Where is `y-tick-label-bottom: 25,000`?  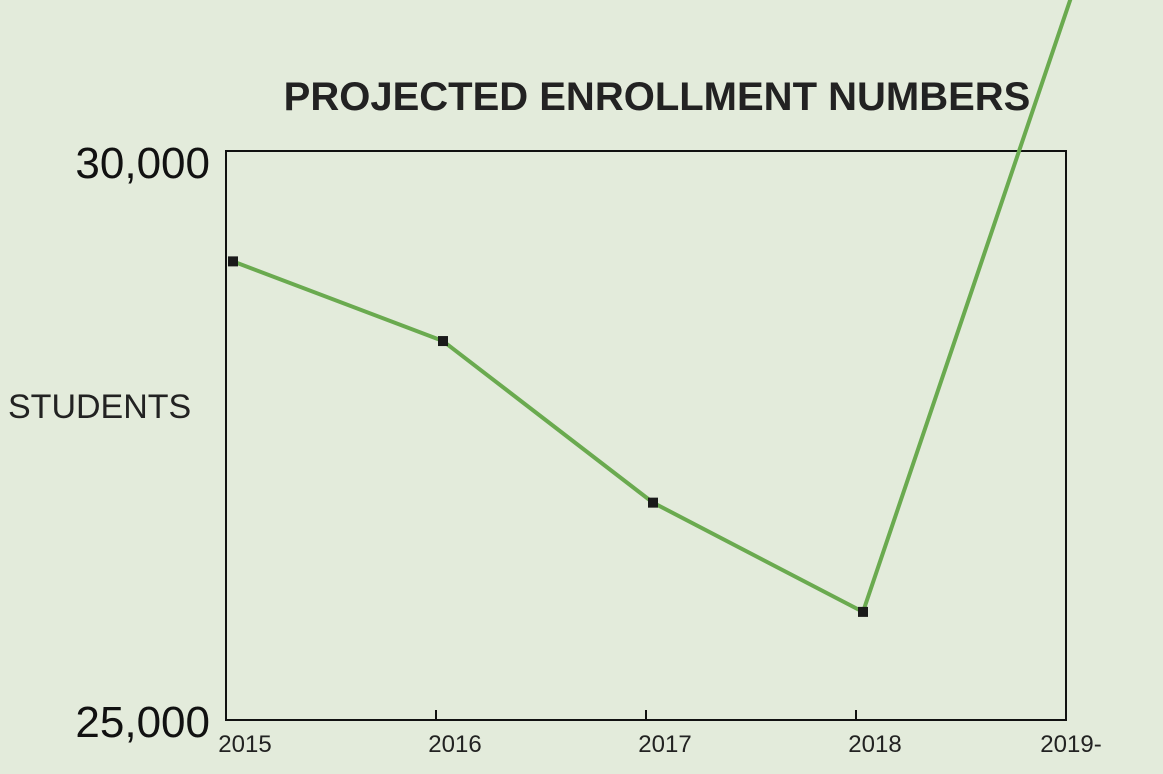 y-tick-label-bottom: 25,000 is located at coordinates (142, 722).